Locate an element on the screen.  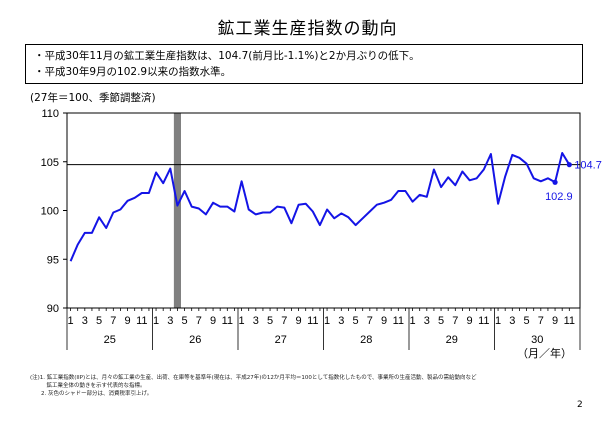
consumption-tax-shade is located at coordinates (177, 210).